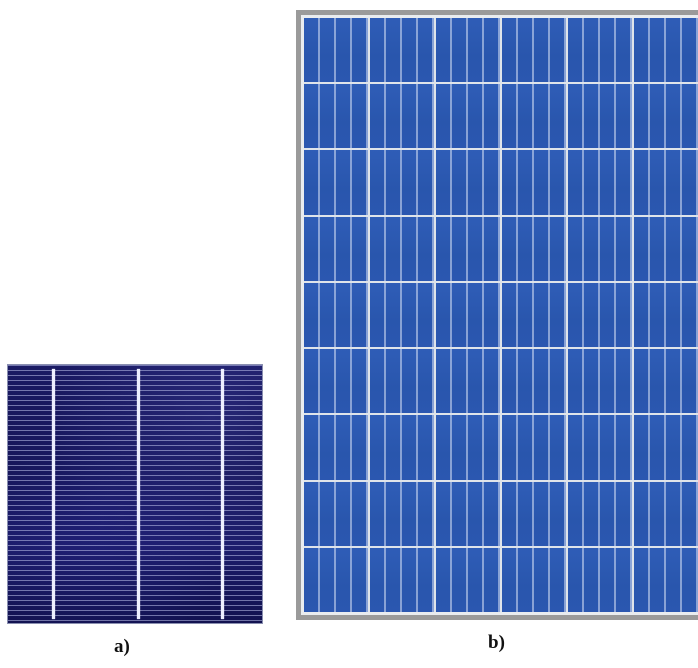 Image resolution: width=698 pixels, height=668 pixels. I want to click on cell-finger-lines, so click(135, 494).